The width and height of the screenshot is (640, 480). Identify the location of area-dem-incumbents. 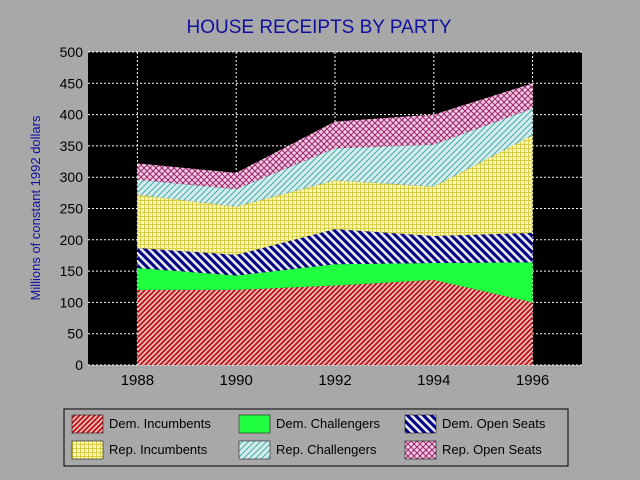
(335, 322).